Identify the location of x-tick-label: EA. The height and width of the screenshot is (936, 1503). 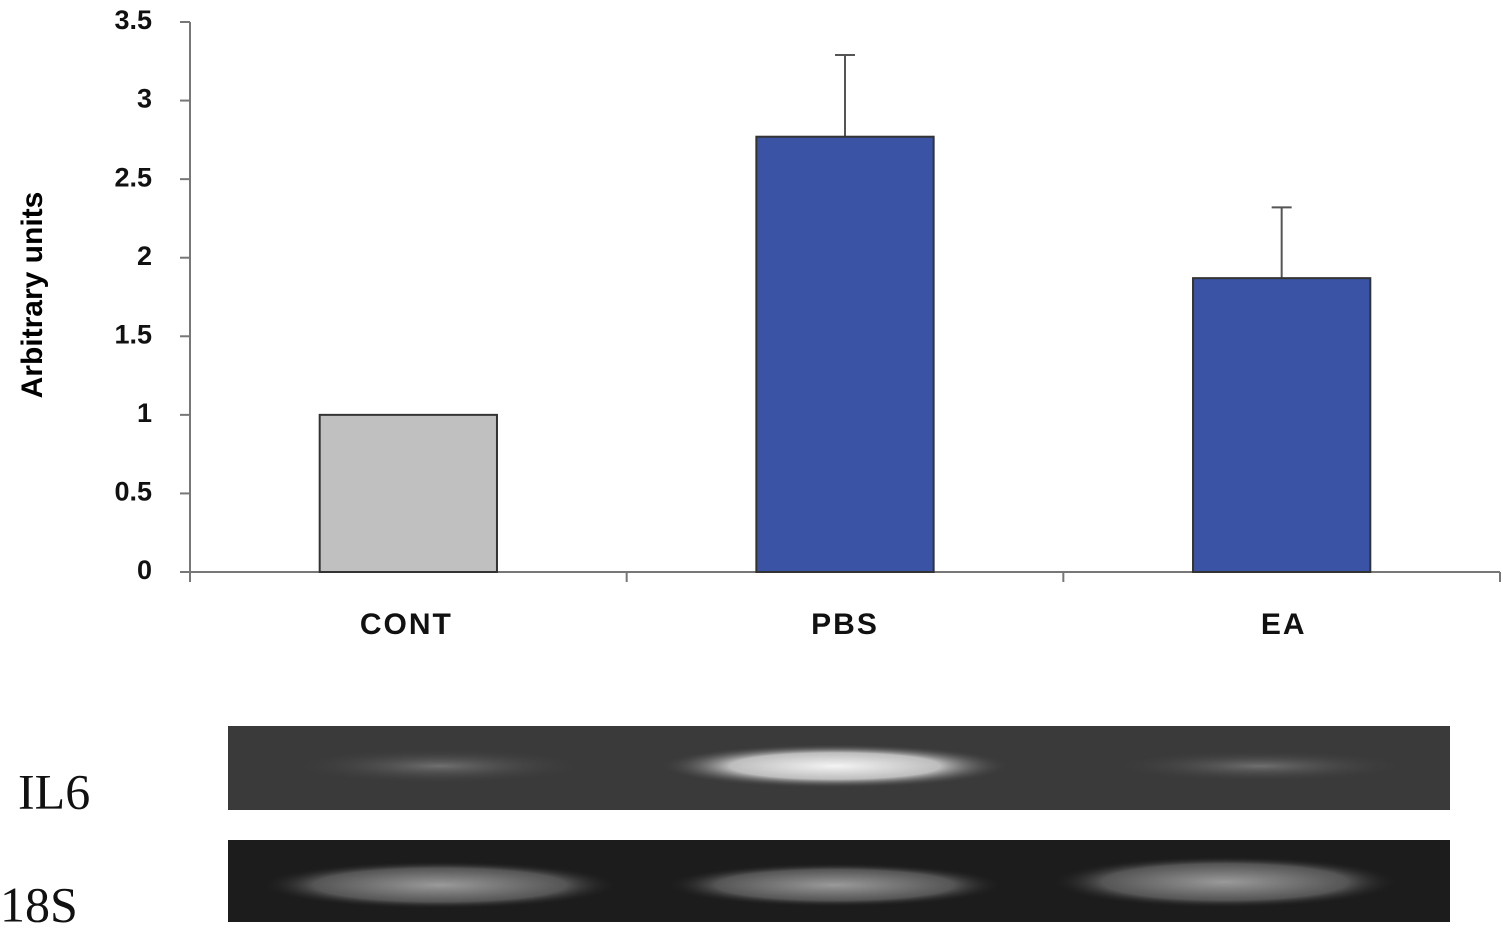
(1284, 624).